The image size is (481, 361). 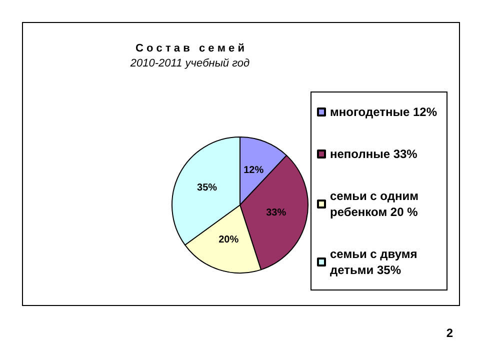 I want to click on data-label: 33%, so click(x=276, y=213).